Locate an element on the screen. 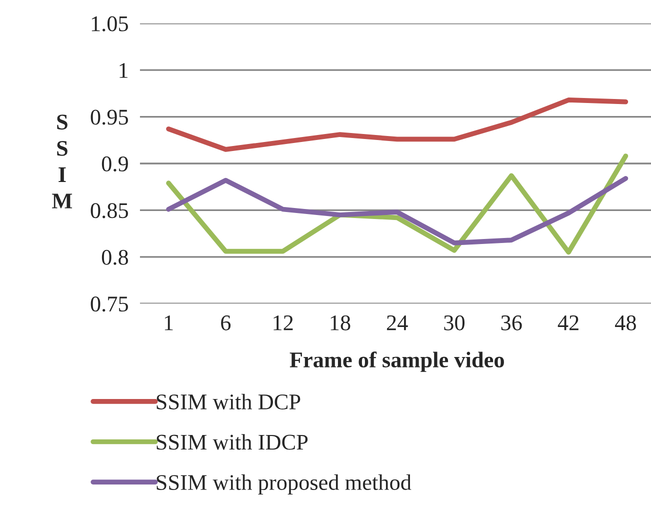  y-tick-label: 1 is located at coordinates (124, 70).